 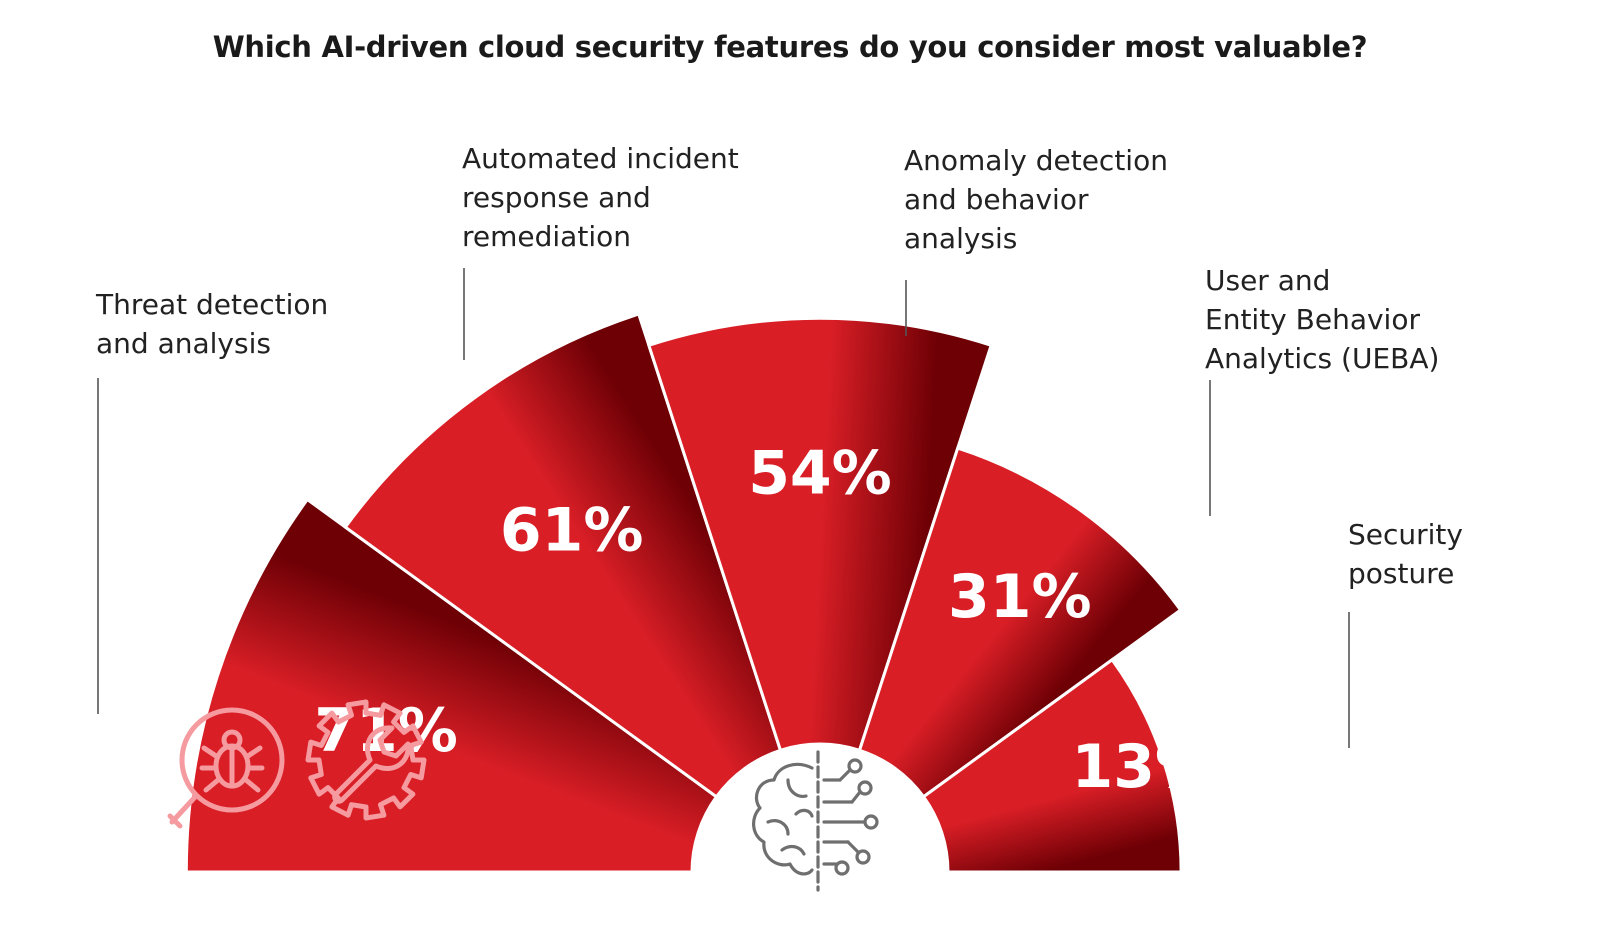 What do you see at coordinates (1036, 199) in the screenshot?
I see `category-label-3: Anomaly detection and behavior analysis` at bounding box center [1036, 199].